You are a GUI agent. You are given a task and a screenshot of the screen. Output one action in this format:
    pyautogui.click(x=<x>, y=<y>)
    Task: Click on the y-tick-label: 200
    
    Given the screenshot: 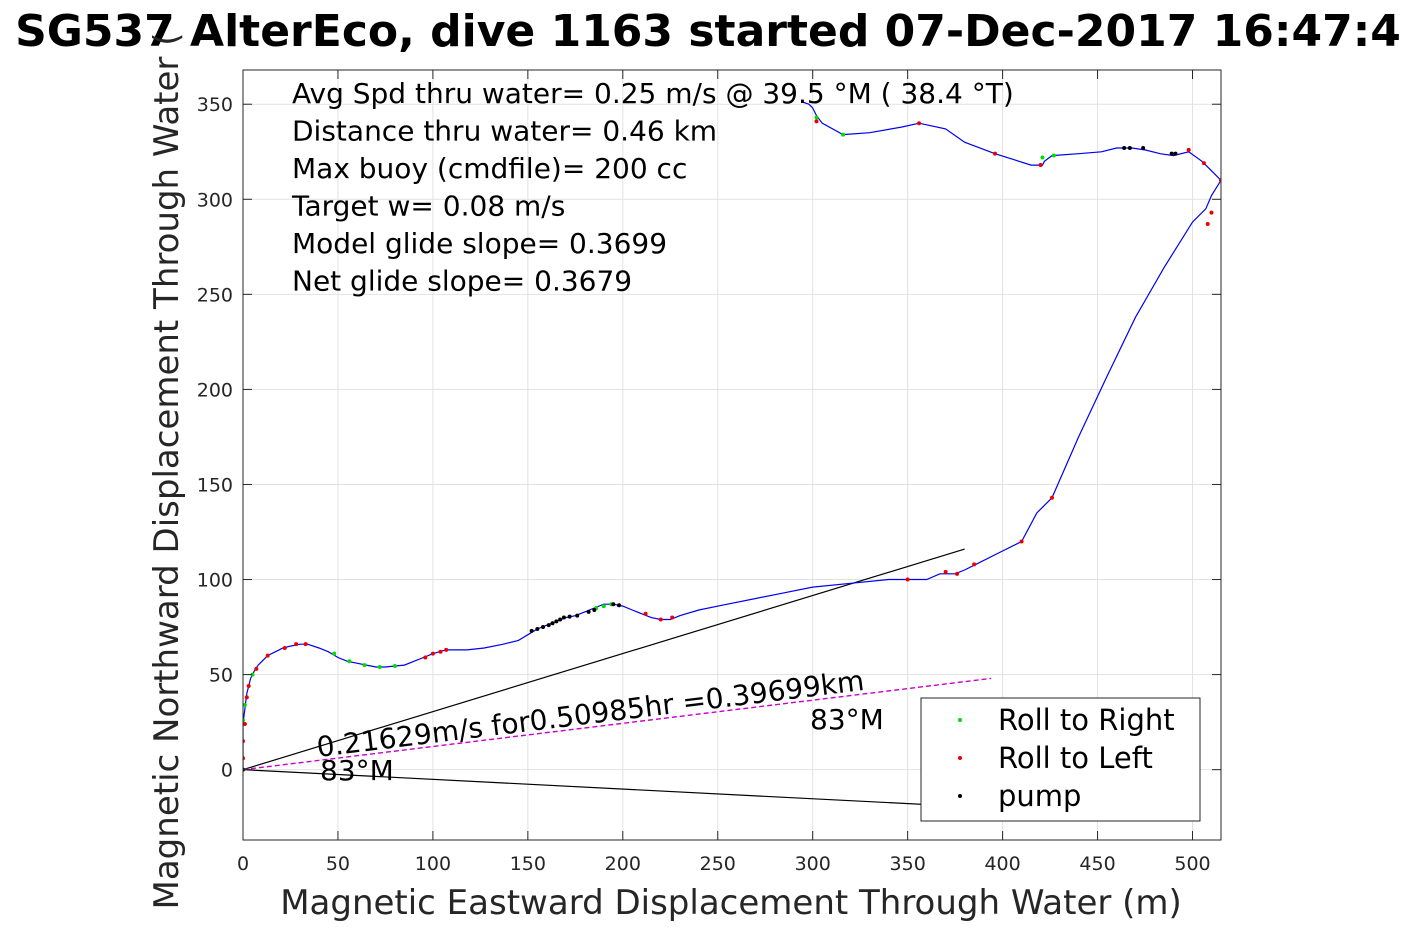 What is the action you would take?
    pyautogui.click(x=215, y=390)
    